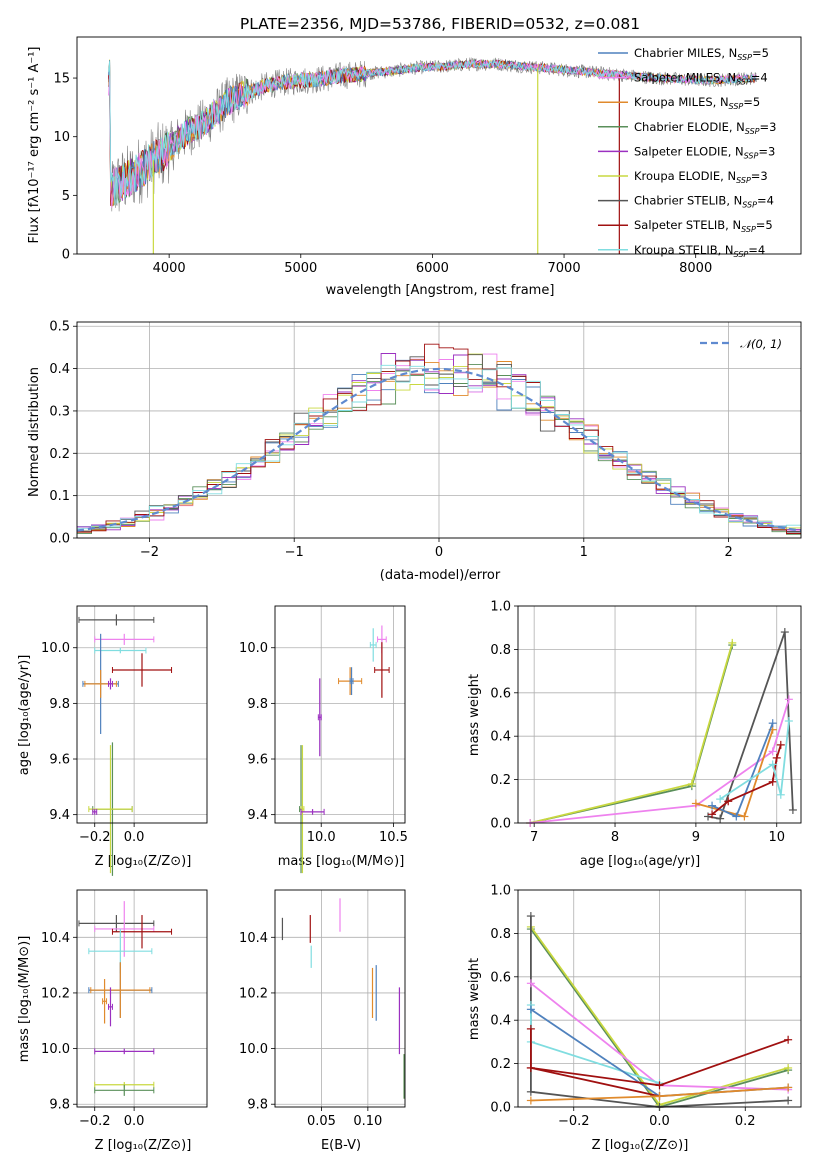 The image size is (819, 1170). What do you see at coordinates (142, 714) in the screenshot?
I see `z_age-frame` at bounding box center [142, 714].